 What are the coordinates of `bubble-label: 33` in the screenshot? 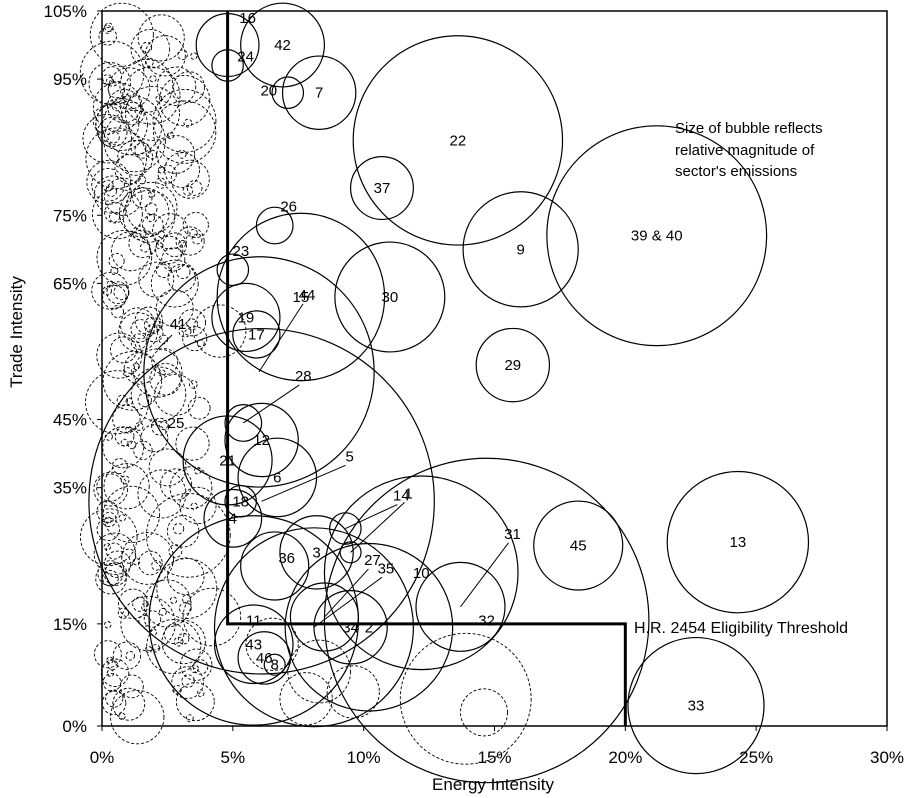 It's located at (696, 706).